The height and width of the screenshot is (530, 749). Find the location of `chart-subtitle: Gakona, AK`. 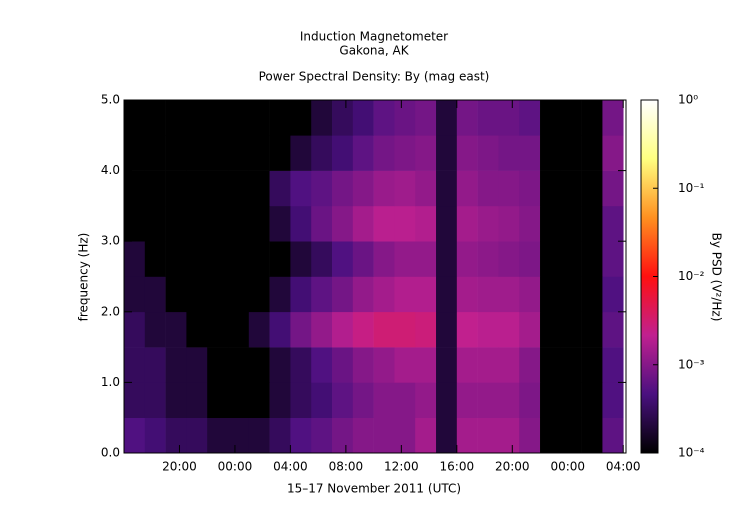

chart-subtitle: Gakona, AK is located at coordinates (374, 51).